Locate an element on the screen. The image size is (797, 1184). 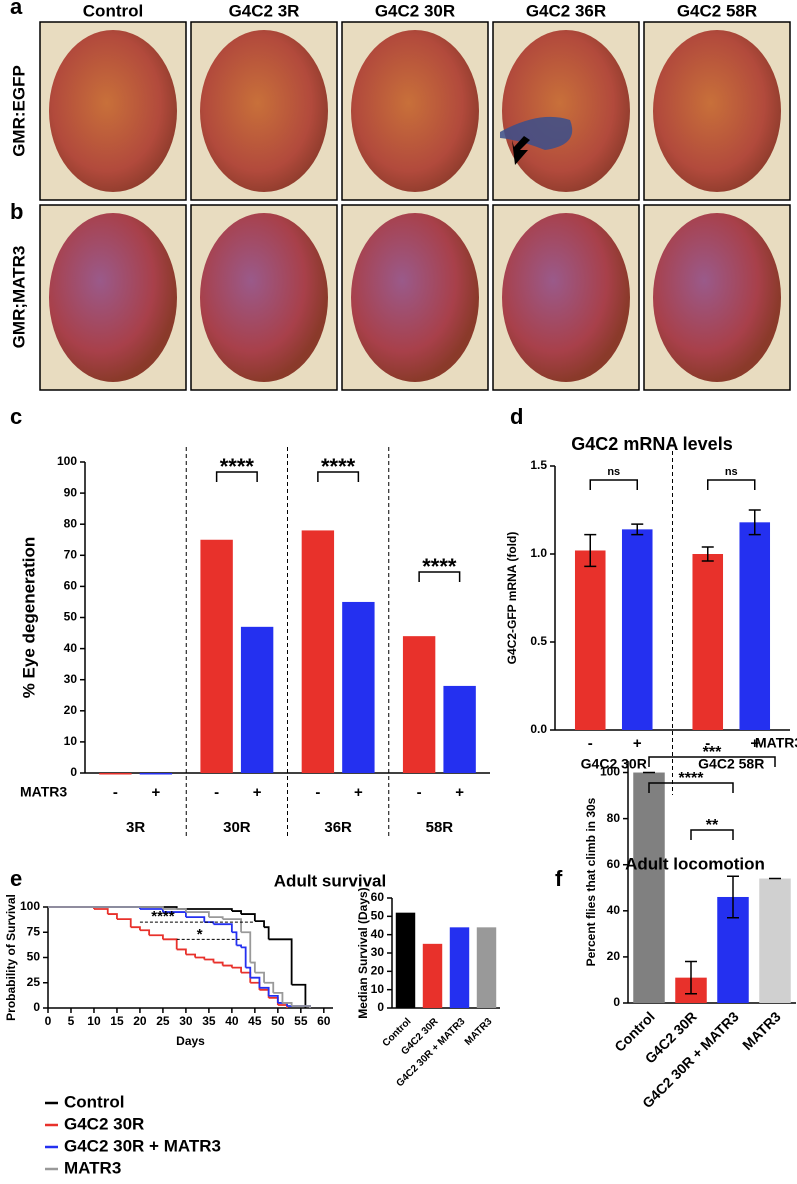
y-tick-label: 80 is located at coordinates (71, 523).